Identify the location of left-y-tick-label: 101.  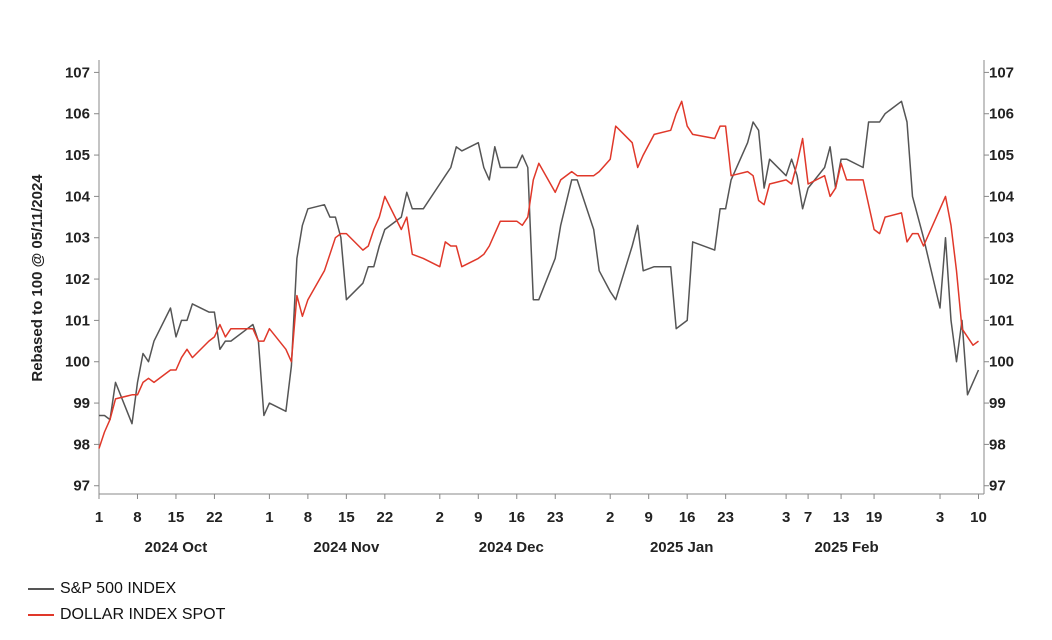
(77, 320).